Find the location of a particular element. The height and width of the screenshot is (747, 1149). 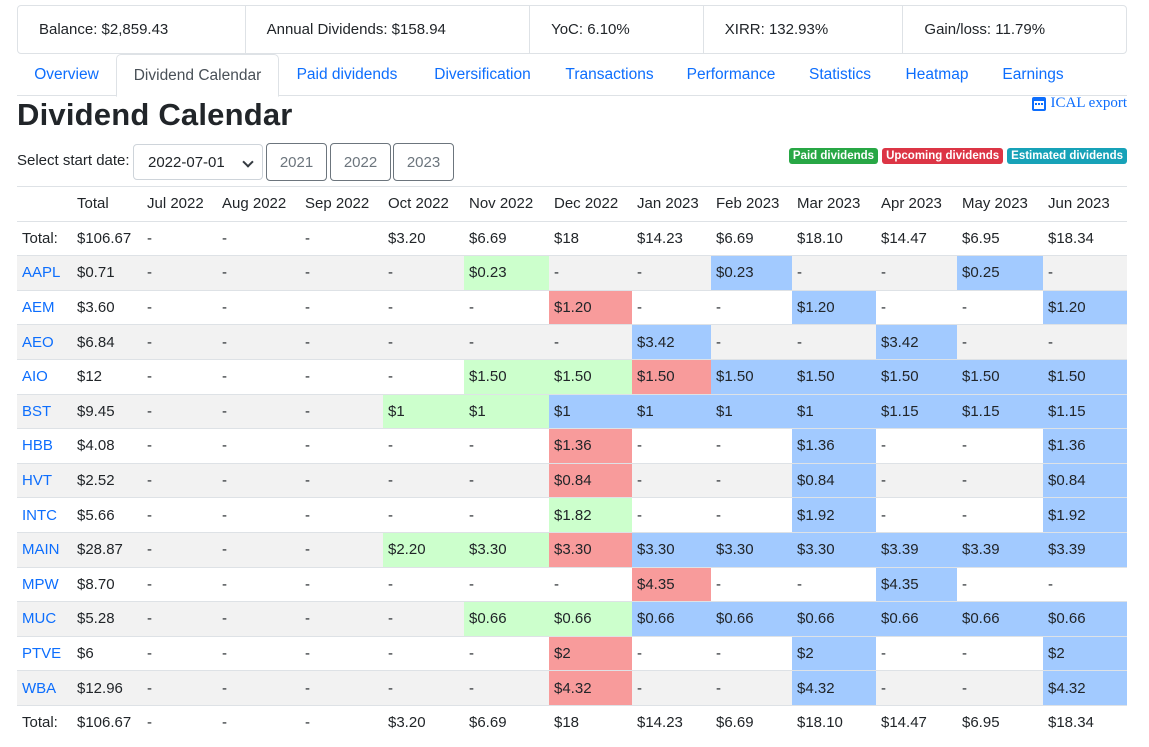

xirr-stat: XIRR: 132.93% is located at coordinates (804, 29).